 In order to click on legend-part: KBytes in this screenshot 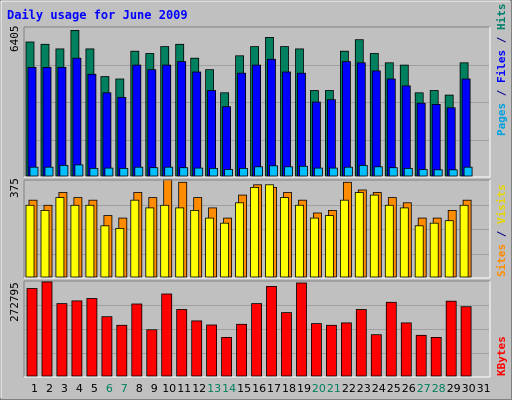, I will do `click(501, 356)`.